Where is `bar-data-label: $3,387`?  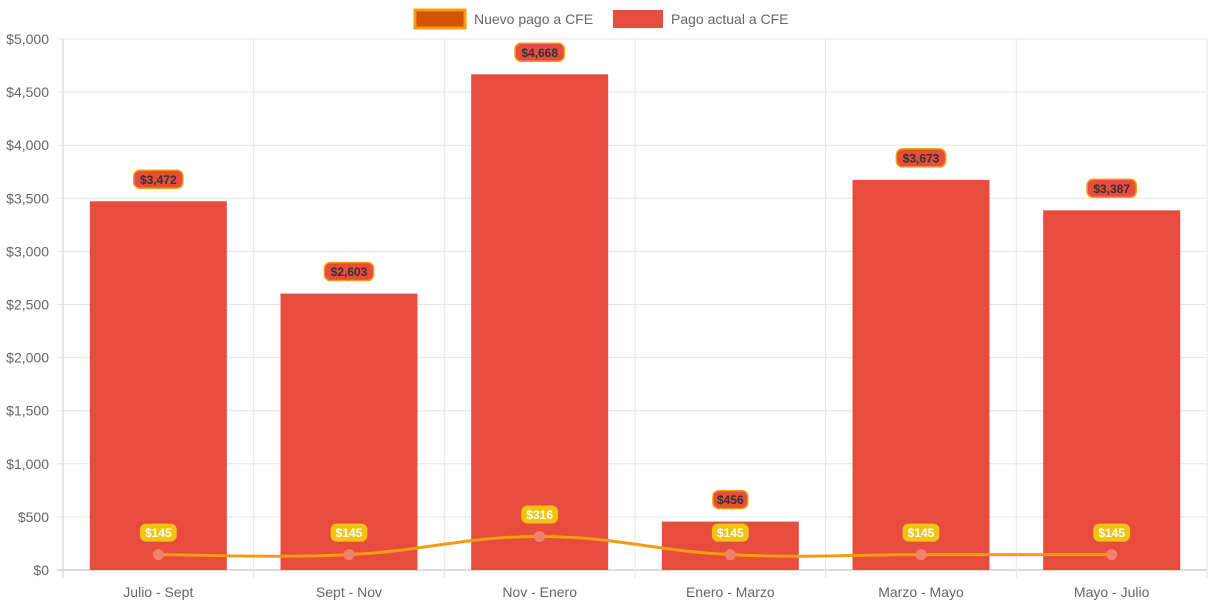
bar-data-label: $3,387 is located at coordinates (1112, 188).